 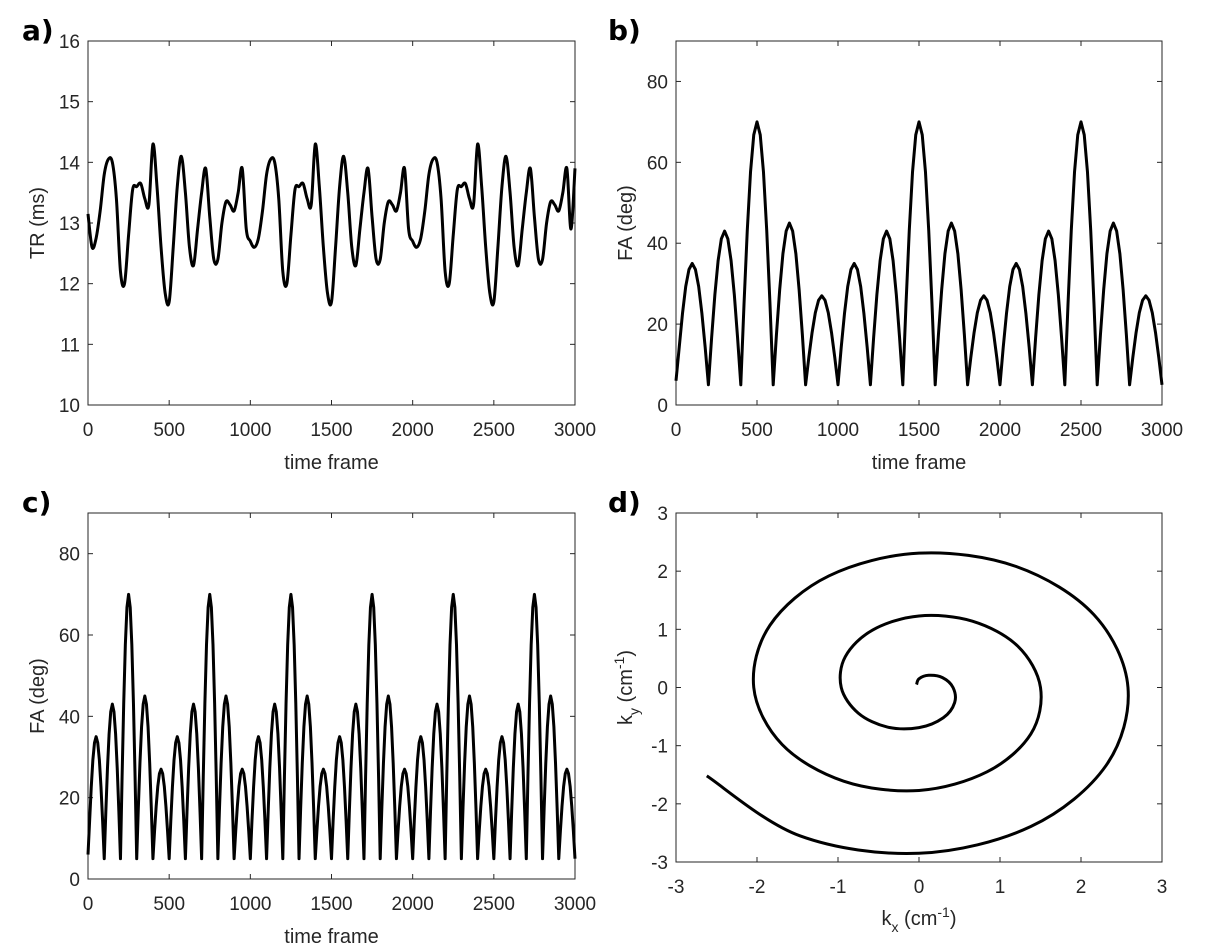 I want to click on panel-label: c), so click(x=36, y=502).